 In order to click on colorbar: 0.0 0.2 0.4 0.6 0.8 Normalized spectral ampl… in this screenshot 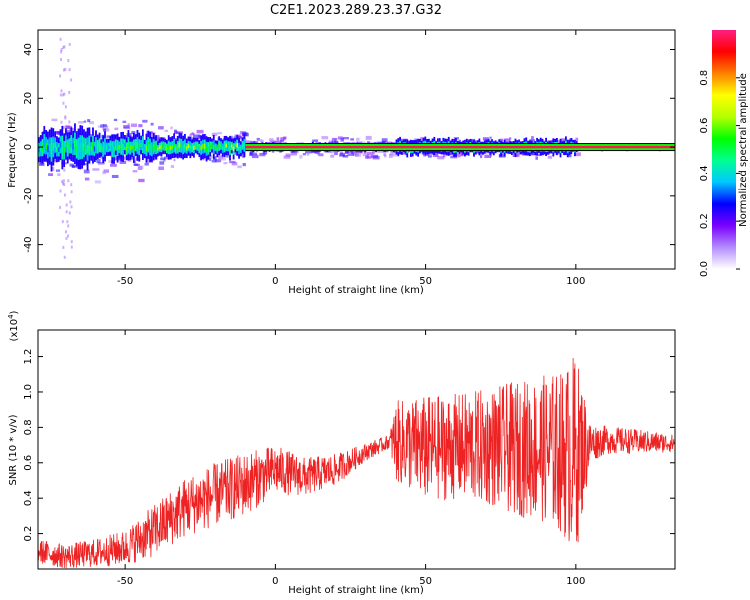, I will do `click(724, 153)`.